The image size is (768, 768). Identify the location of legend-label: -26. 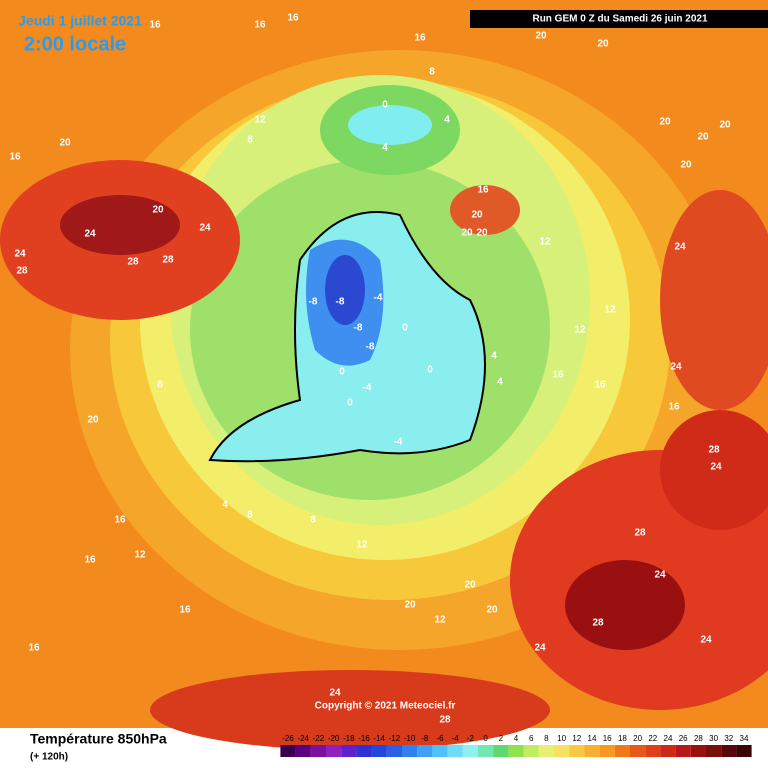
(288, 738).